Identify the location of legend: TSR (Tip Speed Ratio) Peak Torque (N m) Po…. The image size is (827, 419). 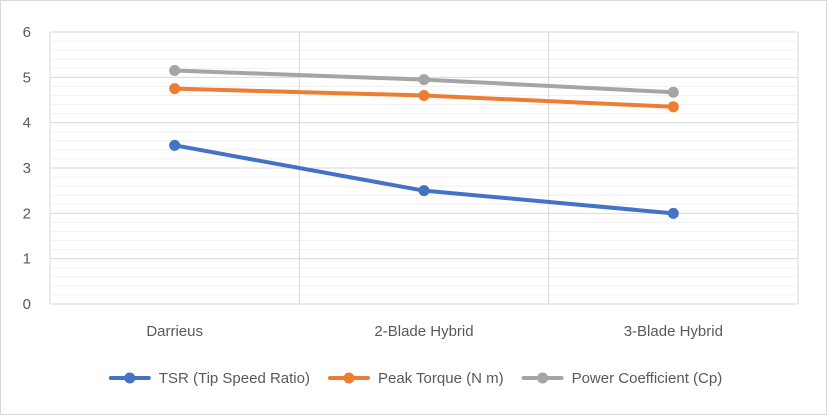
(415, 378).